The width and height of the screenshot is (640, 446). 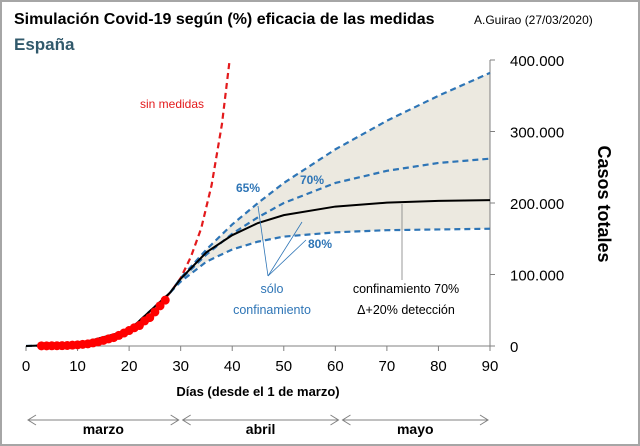 What do you see at coordinates (533, 20) in the screenshot?
I see `chart-credit: A.Guirao (27/03/2020)` at bounding box center [533, 20].